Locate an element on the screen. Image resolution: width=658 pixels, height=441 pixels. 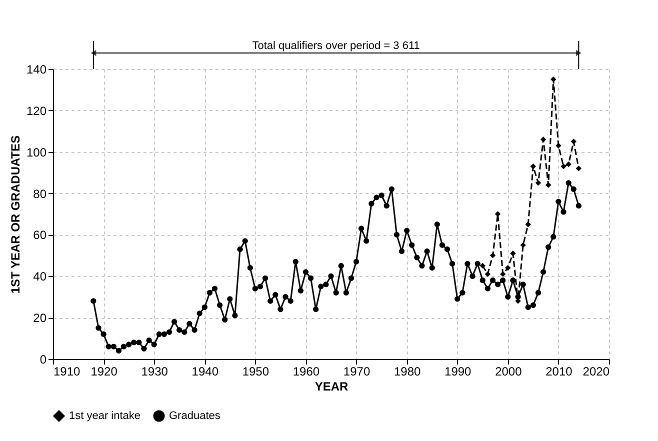
y-tick-label: 120 is located at coordinates (36, 111).